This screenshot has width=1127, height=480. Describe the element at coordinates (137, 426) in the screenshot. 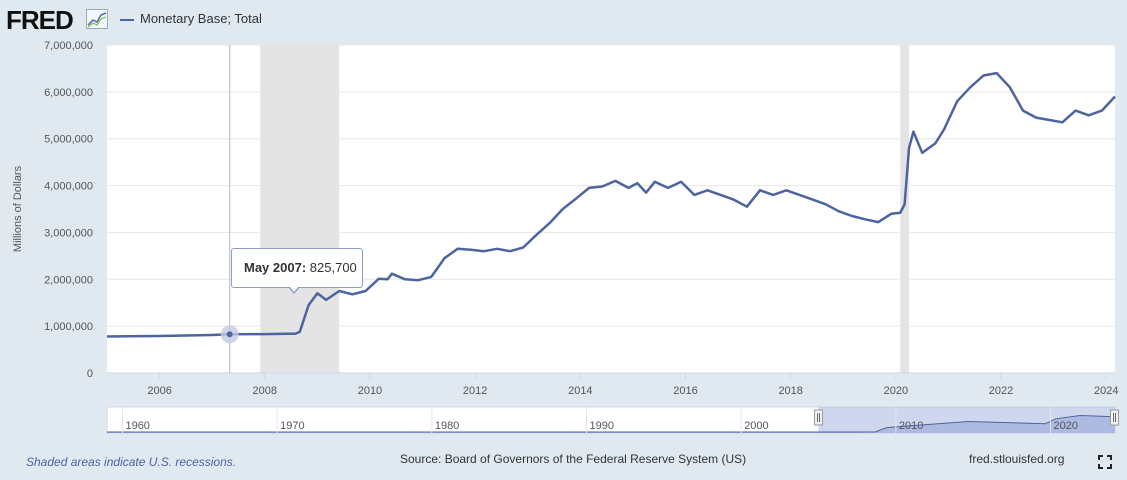

I see `navigator-tick-label: 1960` at that location.